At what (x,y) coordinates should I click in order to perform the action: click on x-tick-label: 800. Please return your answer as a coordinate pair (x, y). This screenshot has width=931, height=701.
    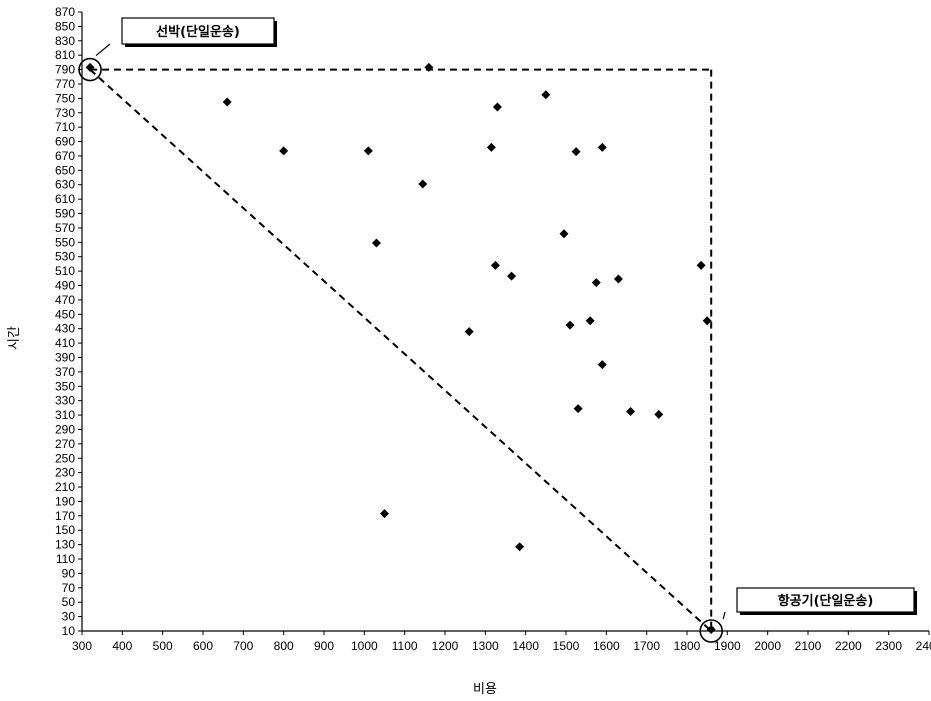
    Looking at the image, I should click on (284, 646).